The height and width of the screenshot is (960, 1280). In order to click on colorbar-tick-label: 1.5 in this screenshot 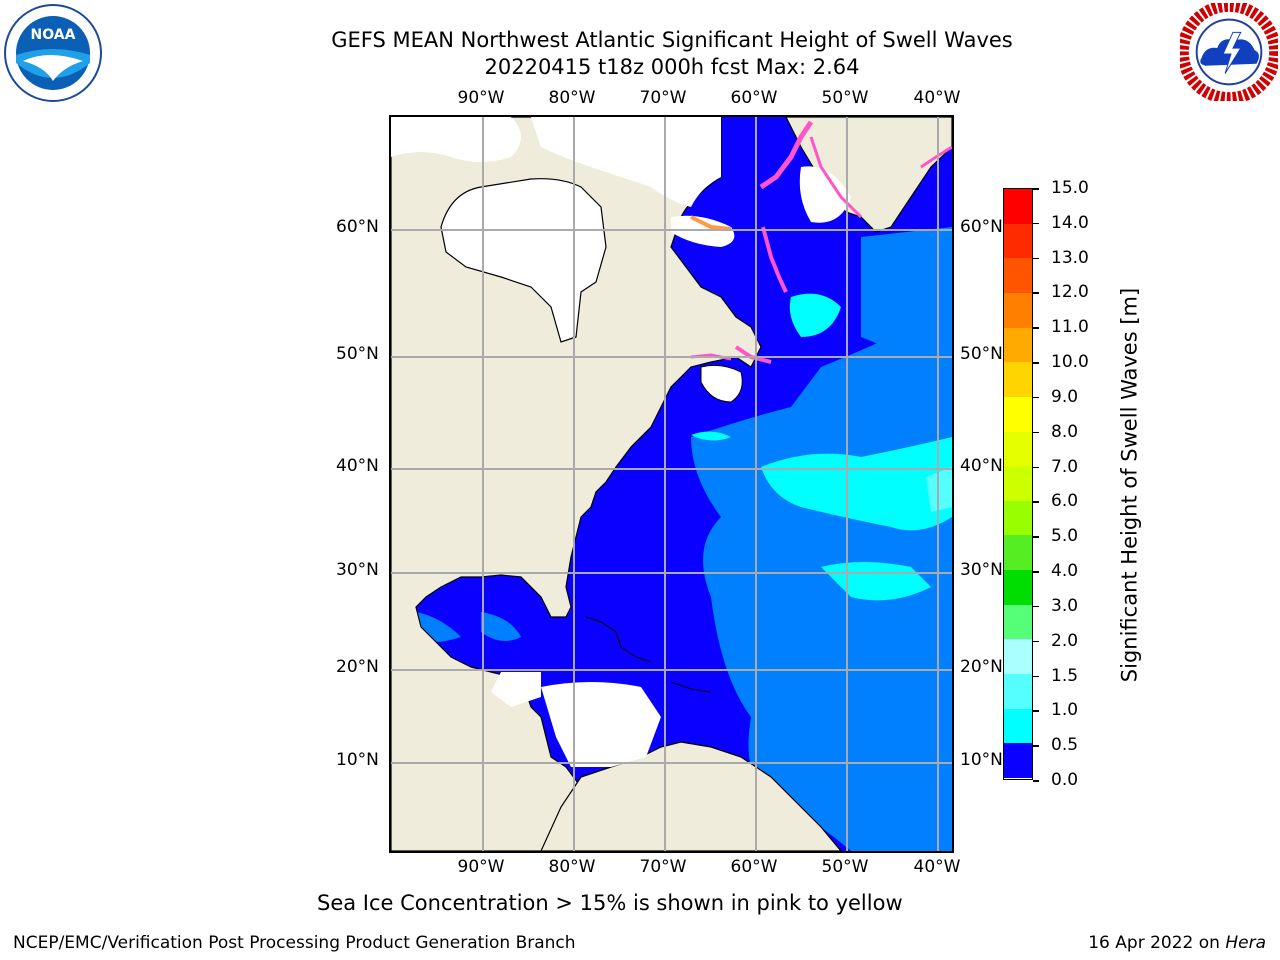, I will do `click(1055, 676)`.